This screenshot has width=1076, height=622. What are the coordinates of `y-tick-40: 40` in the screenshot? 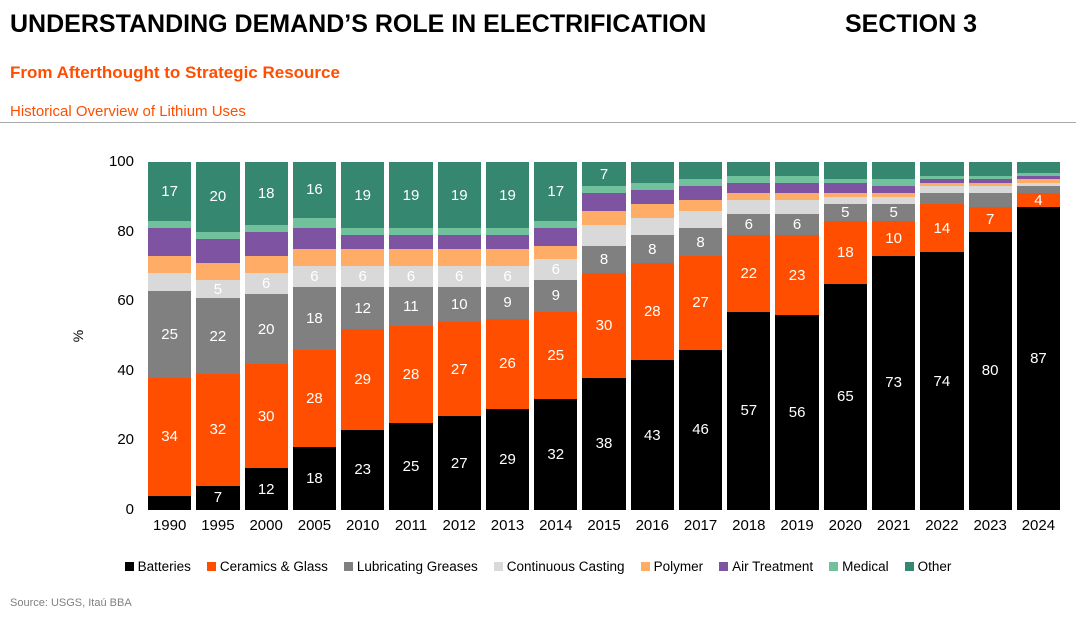 It's located at (125, 370).